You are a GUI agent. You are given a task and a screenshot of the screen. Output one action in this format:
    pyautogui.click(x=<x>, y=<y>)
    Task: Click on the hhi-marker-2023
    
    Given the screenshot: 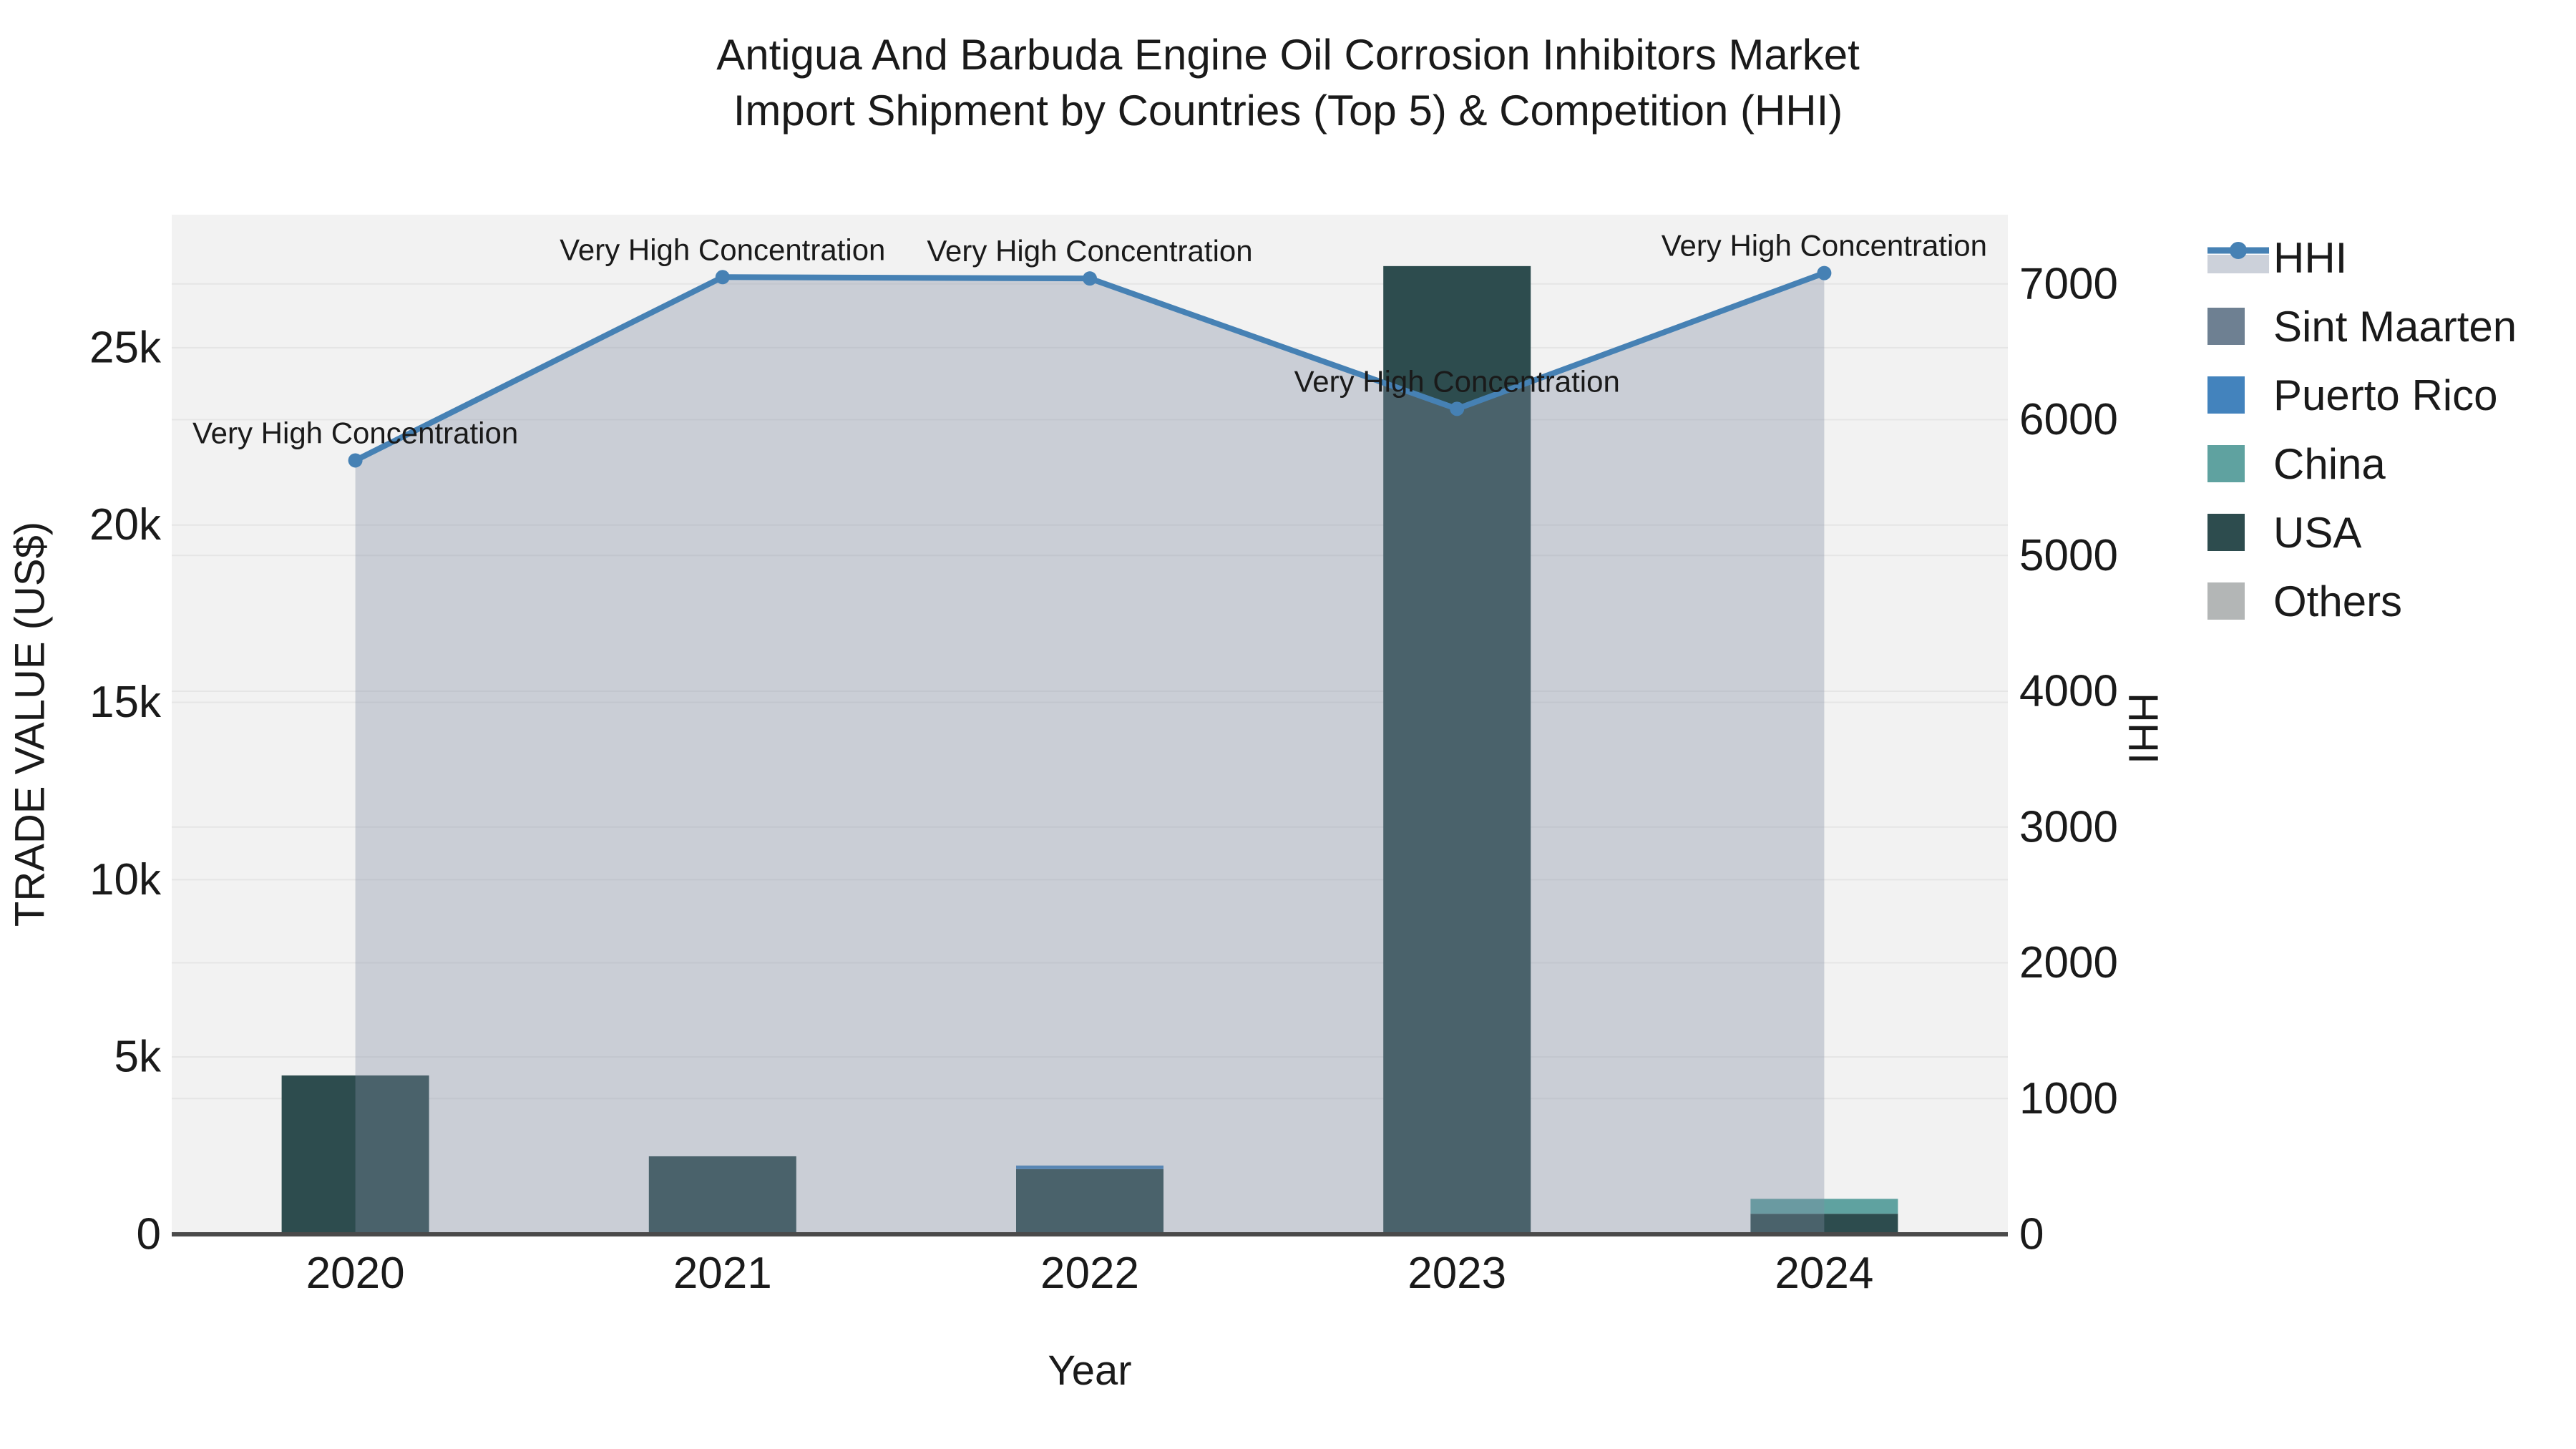 What is the action you would take?
    pyautogui.click(x=1457, y=408)
    